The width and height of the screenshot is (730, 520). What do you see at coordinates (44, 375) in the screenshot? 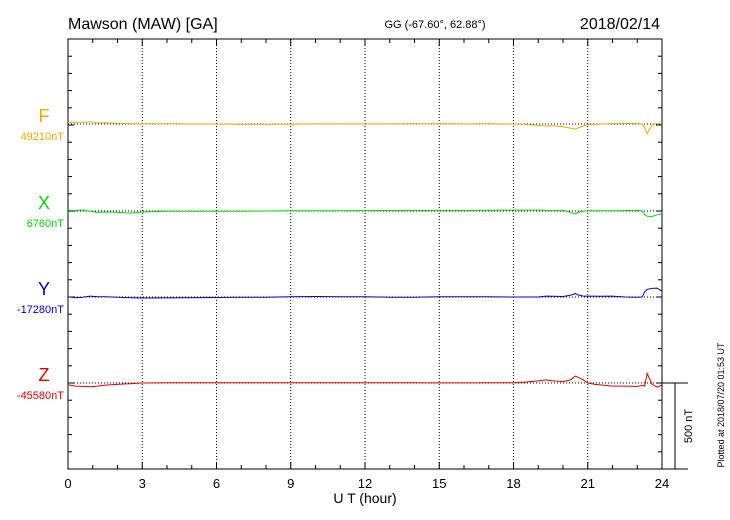
I see `series-label-Z: Z` at bounding box center [44, 375].